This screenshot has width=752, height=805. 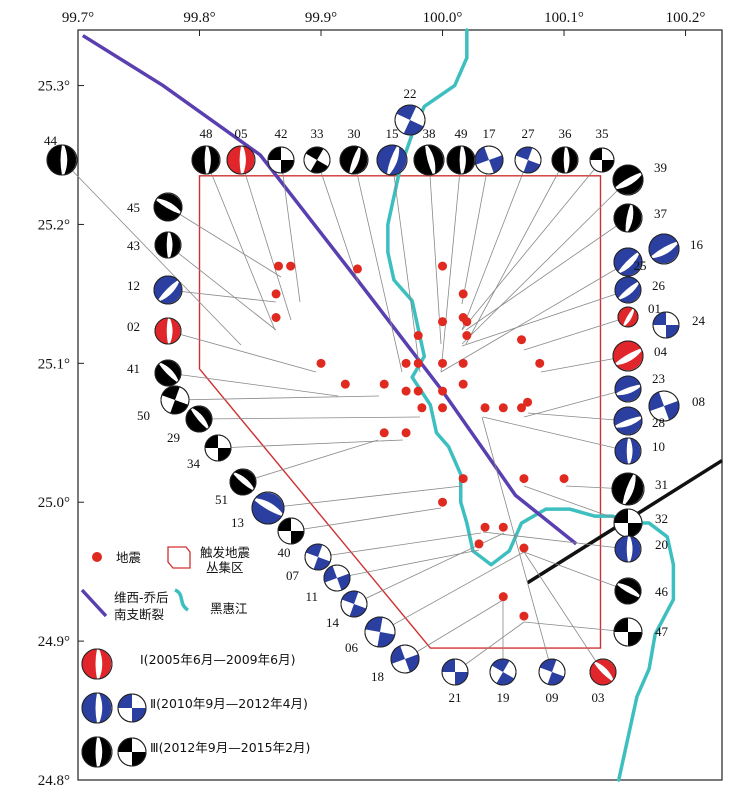 I want to click on legend-period2-icon-a, so click(x=97, y=708).